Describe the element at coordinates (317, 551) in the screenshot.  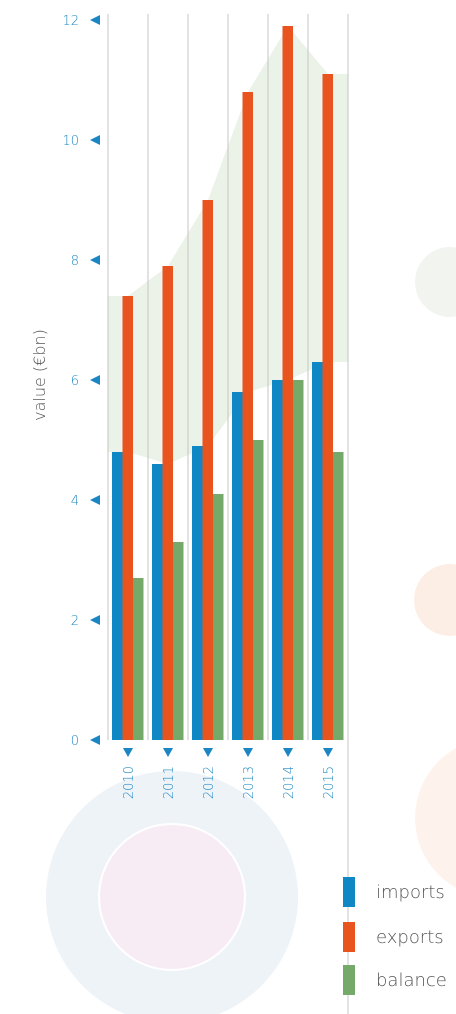
I see `bar-imports-2015` at that location.